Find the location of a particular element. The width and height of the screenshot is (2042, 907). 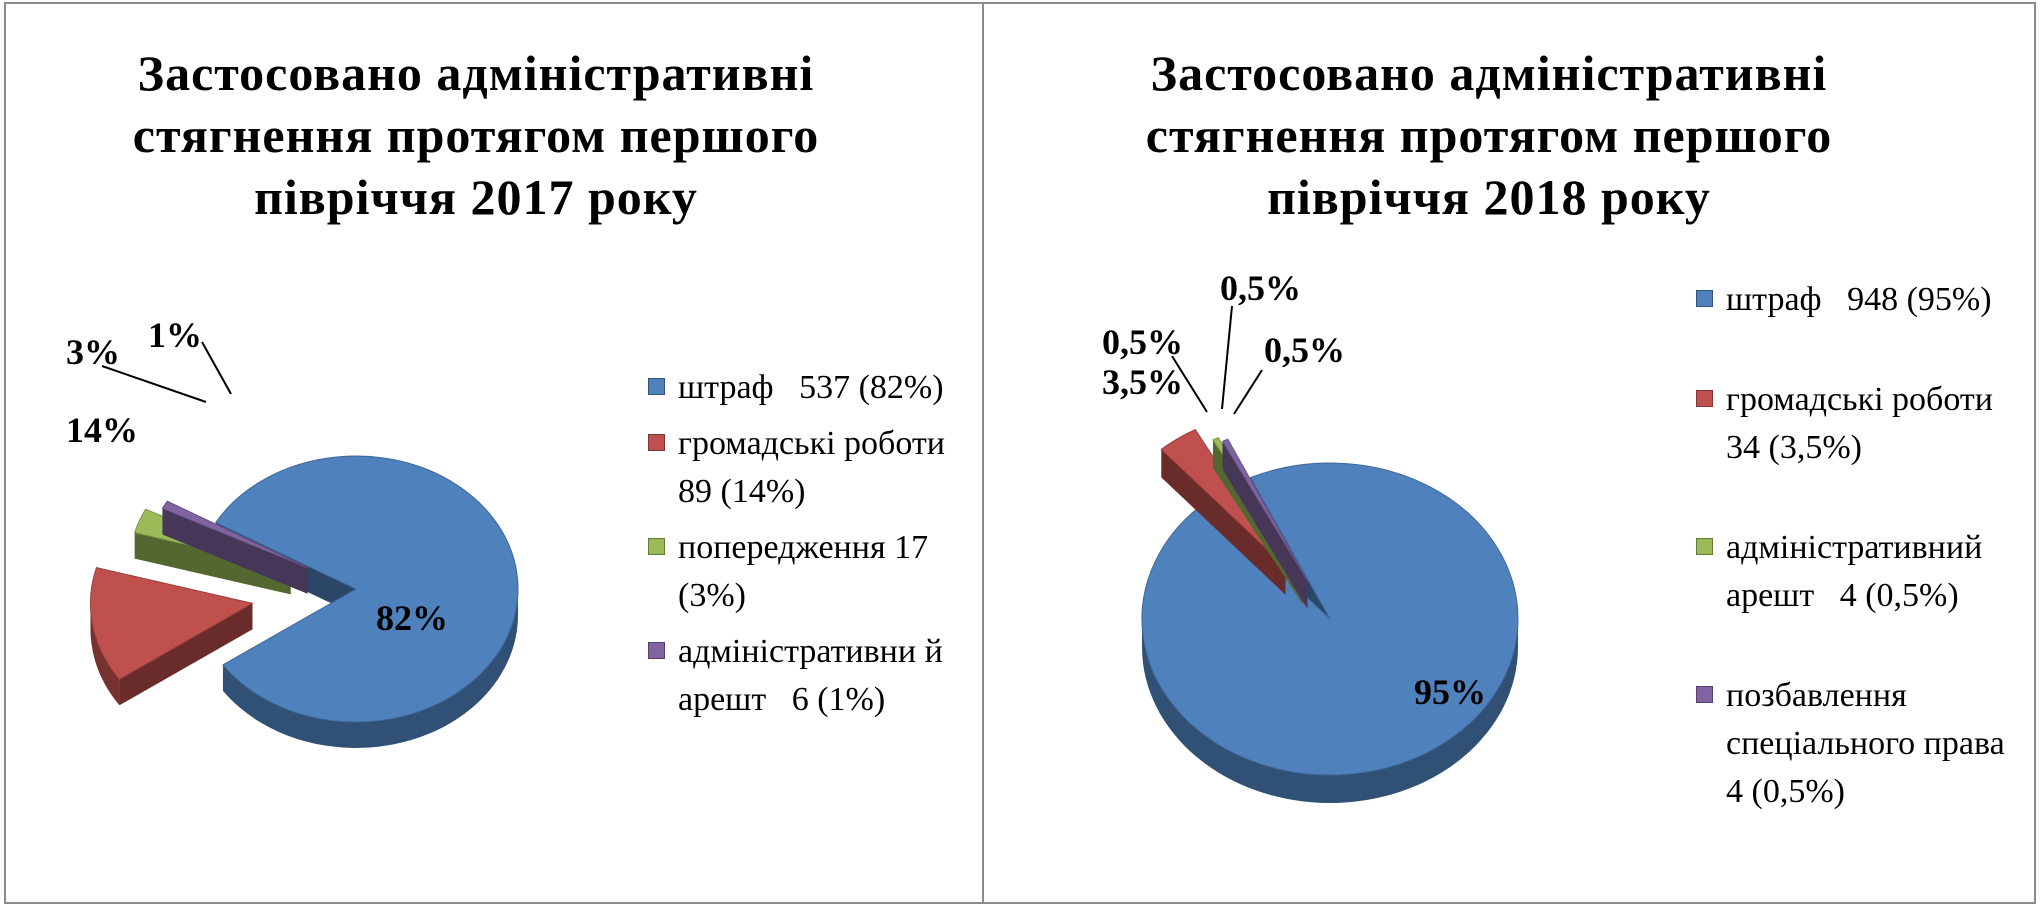

pie-chart-2018: 95%3,5%0,5%0,5%0,5% is located at coordinates (1310, 535).